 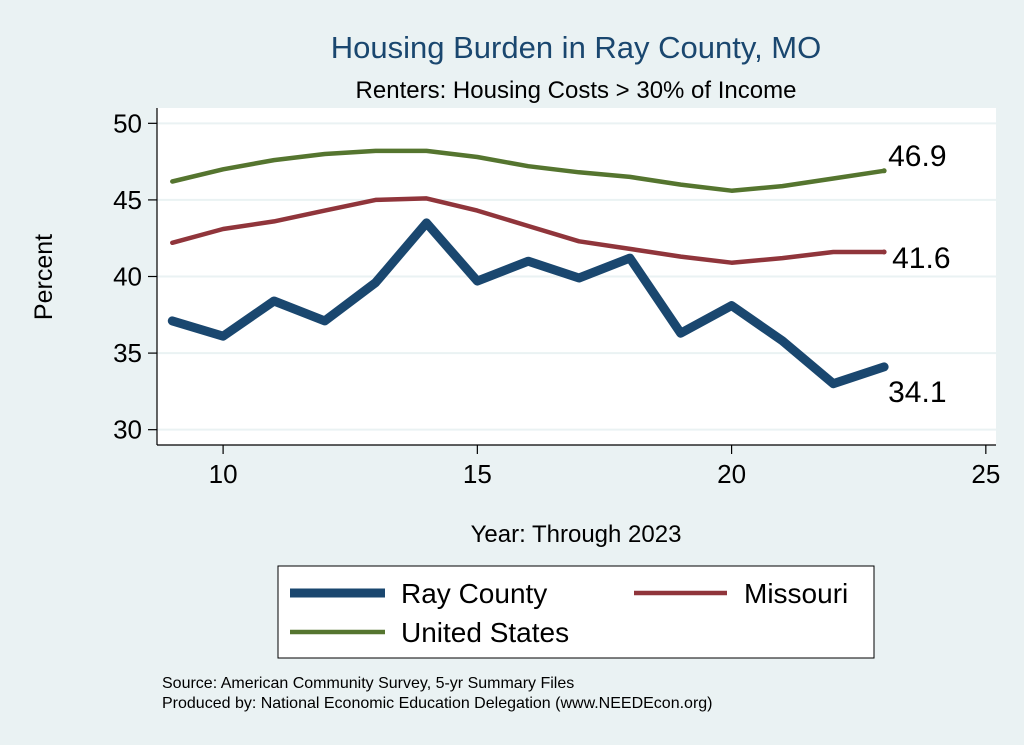 I want to click on x-axis-label: Year: Through 2023, so click(x=576, y=534).